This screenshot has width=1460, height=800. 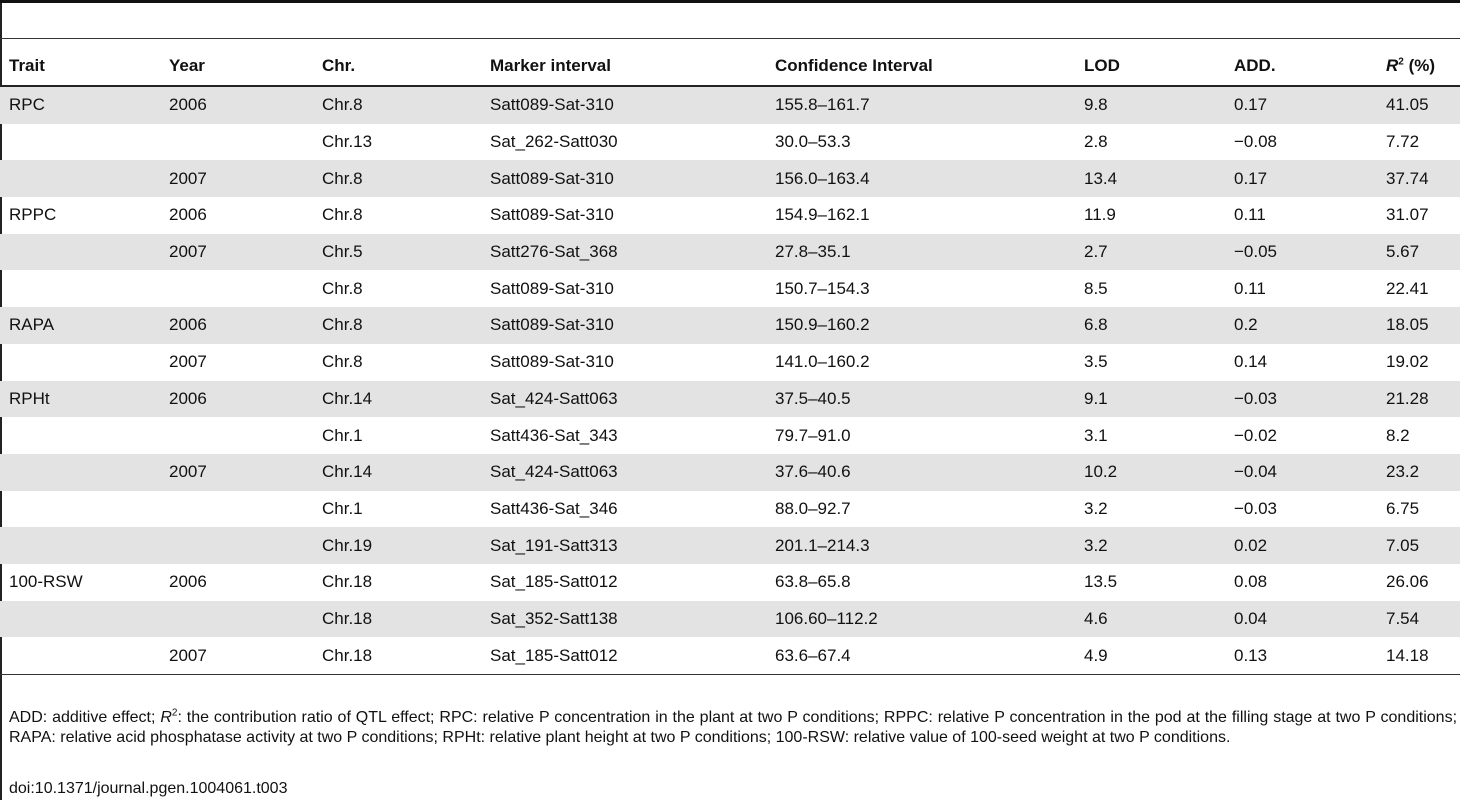 I want to click on cell-chr: Chr.1, so click(x=342, y=435).